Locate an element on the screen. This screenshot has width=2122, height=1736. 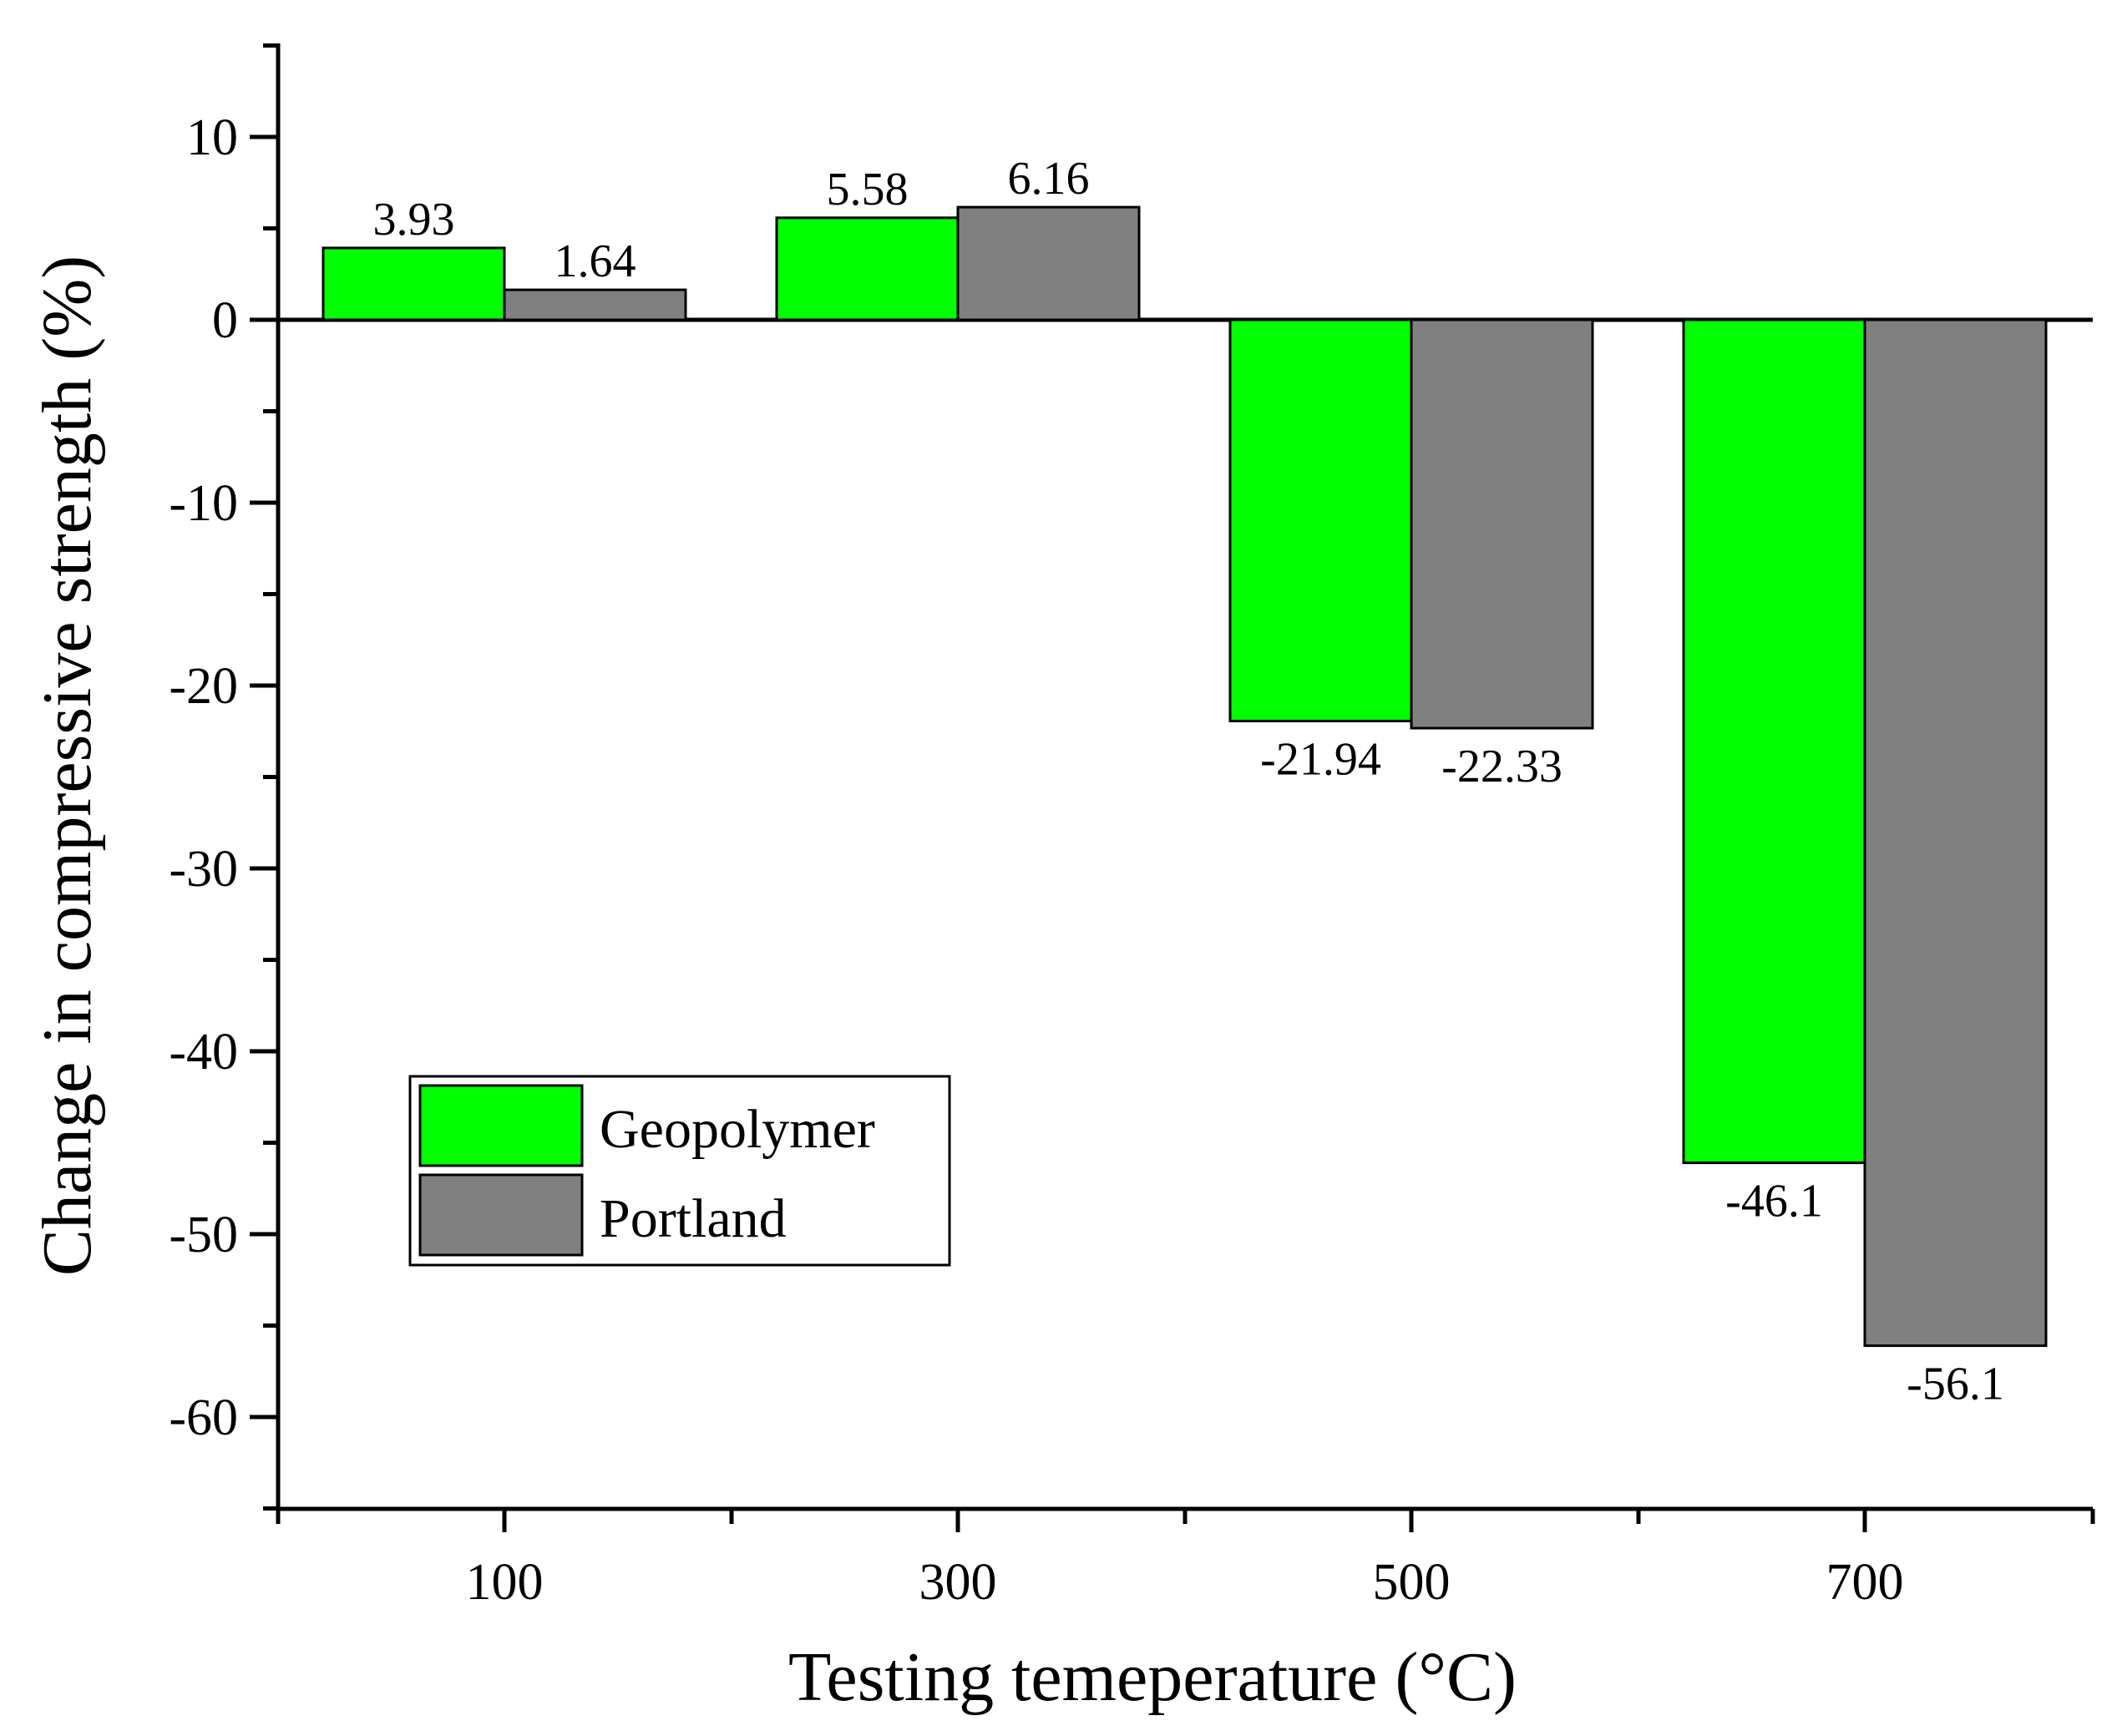
data-label-geopolymer-700: -46.1 is located at coordinates (1774, 1201).